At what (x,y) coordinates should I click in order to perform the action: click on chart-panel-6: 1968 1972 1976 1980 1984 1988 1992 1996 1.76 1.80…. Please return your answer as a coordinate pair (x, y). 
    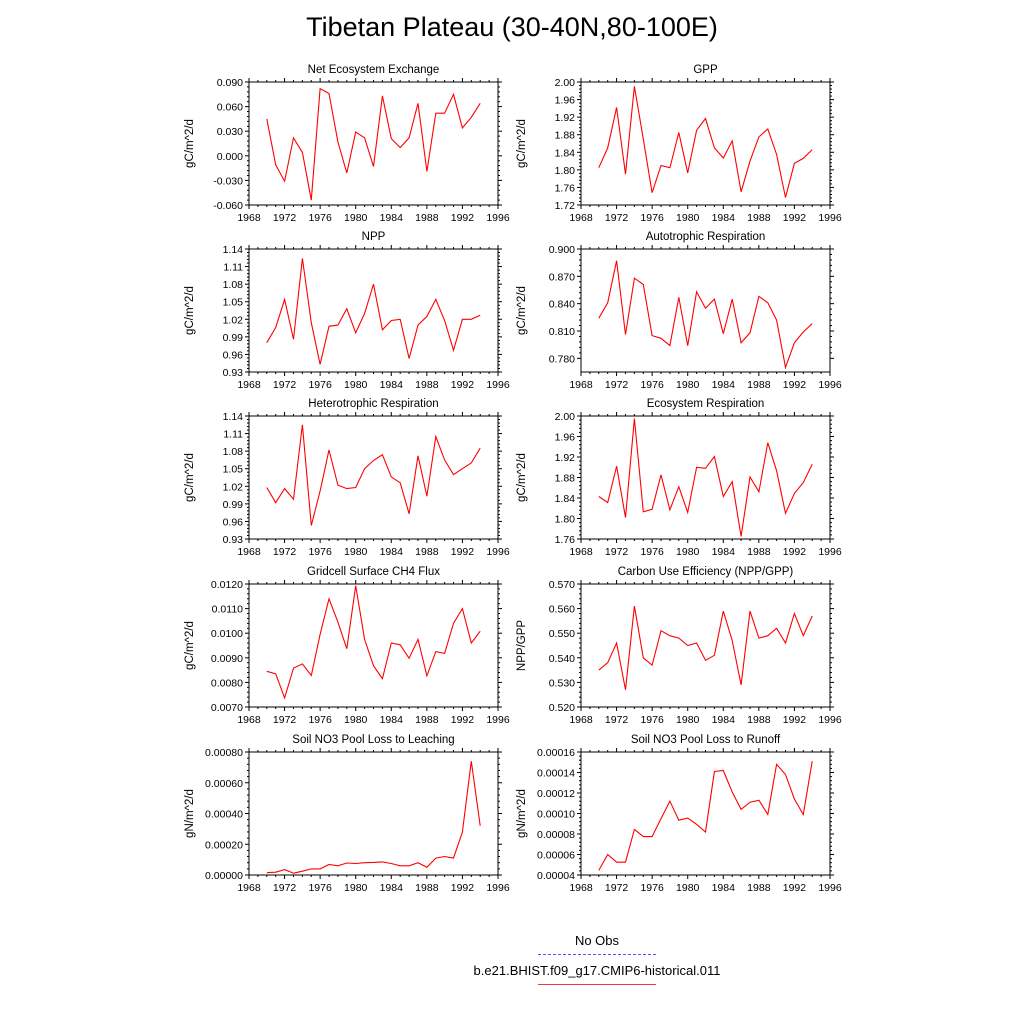
    Looking at the image, I should click on (679, 478).